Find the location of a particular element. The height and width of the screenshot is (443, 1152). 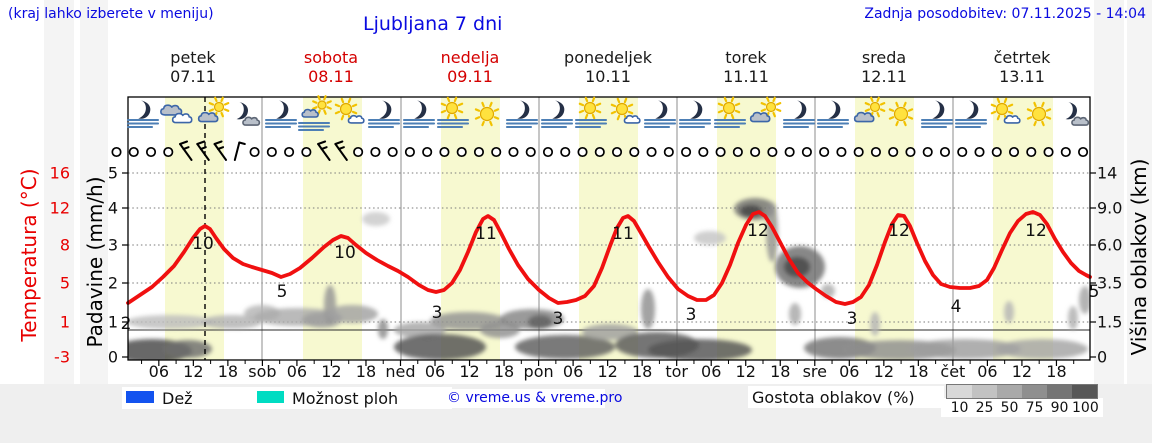

precip-tick-label: 2 is located at coordinates (113, 283).